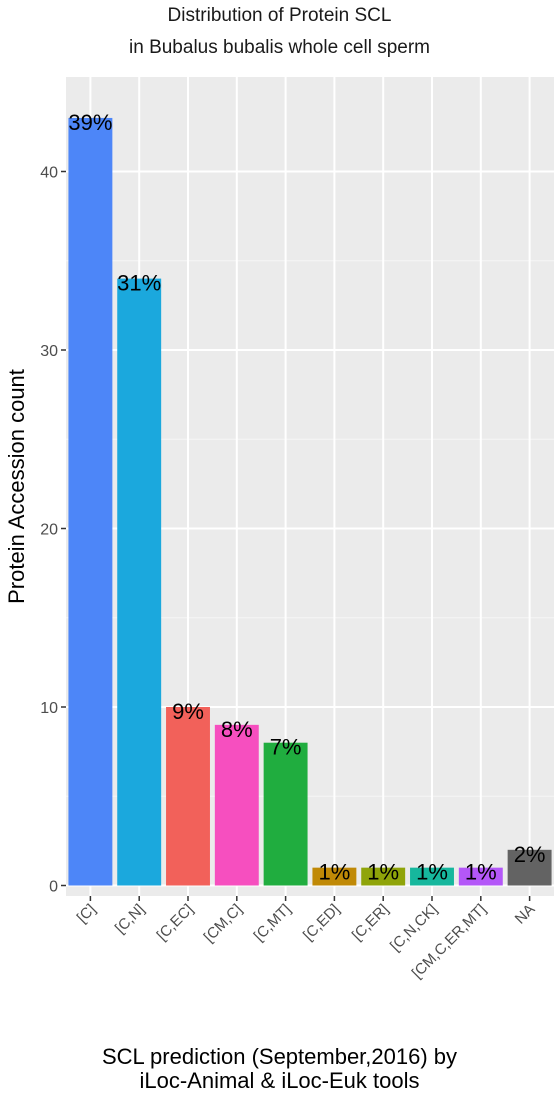  What do you see at coordinates (273, 923) in the screenshot?
I see `x-tick-label: [C,MT]` at bounding box center [273, 923].